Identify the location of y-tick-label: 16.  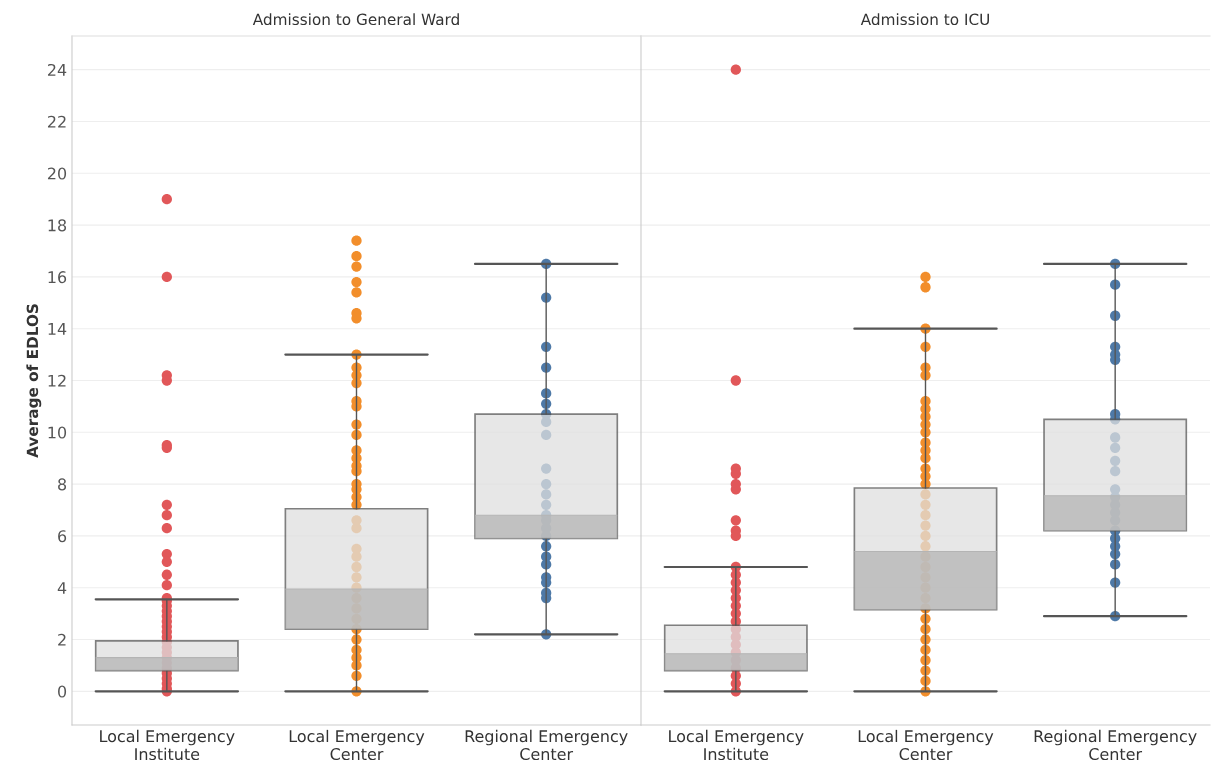
(57, 277).